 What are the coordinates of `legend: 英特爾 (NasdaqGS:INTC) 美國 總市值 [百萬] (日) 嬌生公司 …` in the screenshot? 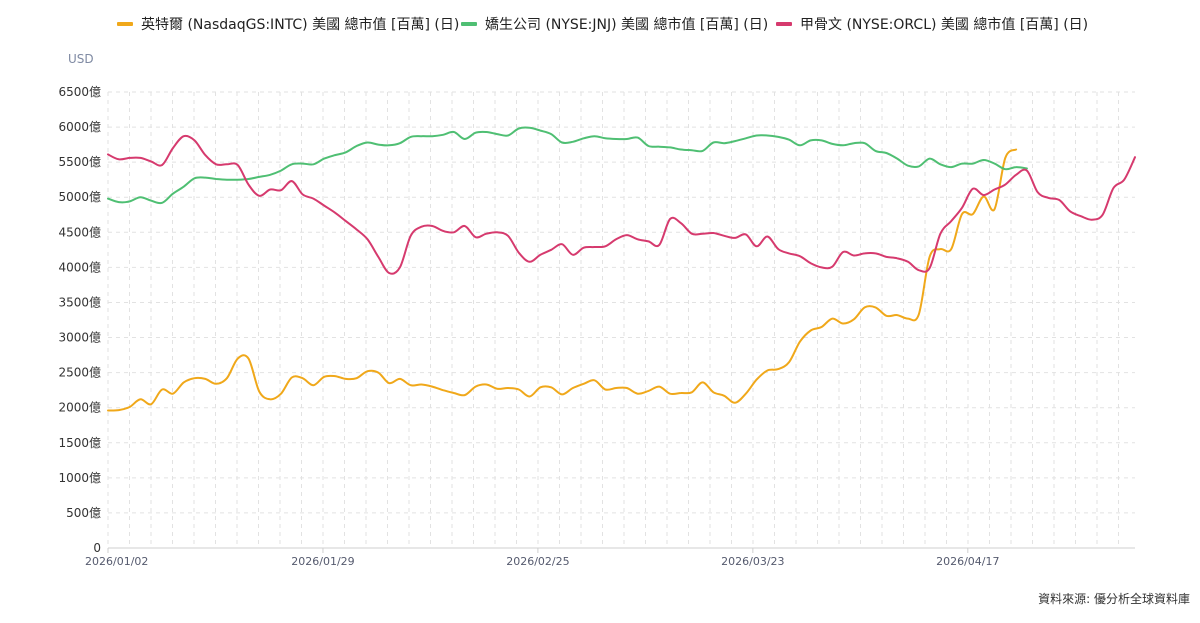 It's located at (602, 24).